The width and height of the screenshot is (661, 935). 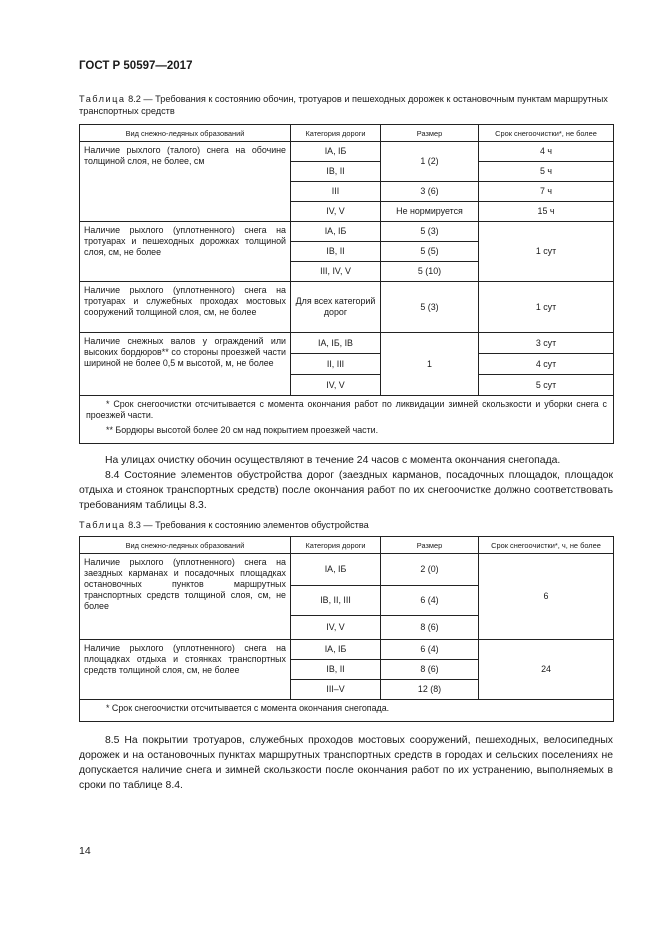 I want to click on cell: 1 (2), so click(x=429, y=161).